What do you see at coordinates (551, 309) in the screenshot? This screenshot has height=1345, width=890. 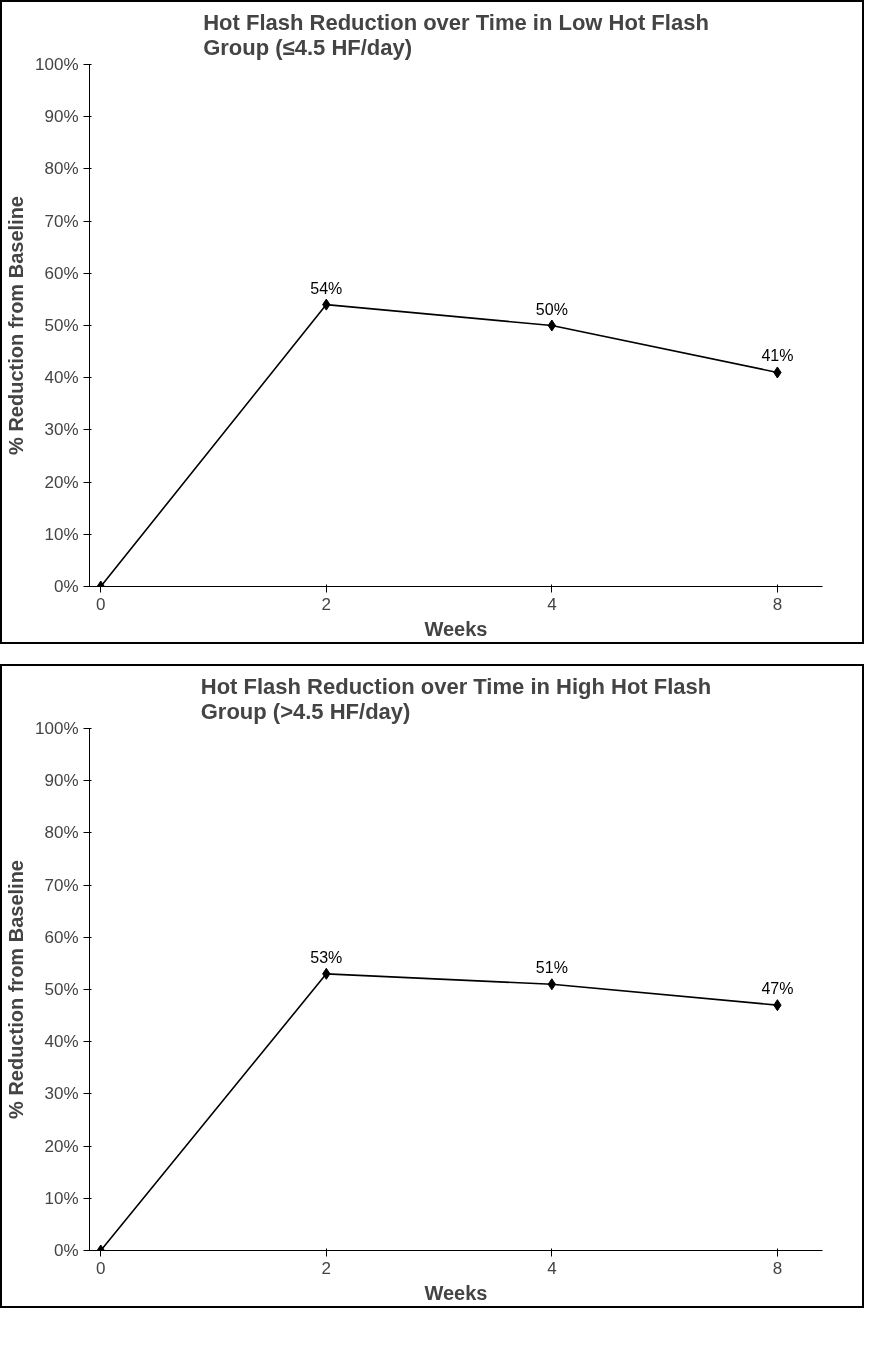 I see `data-label: 50%` at bounding box center [551, 309].